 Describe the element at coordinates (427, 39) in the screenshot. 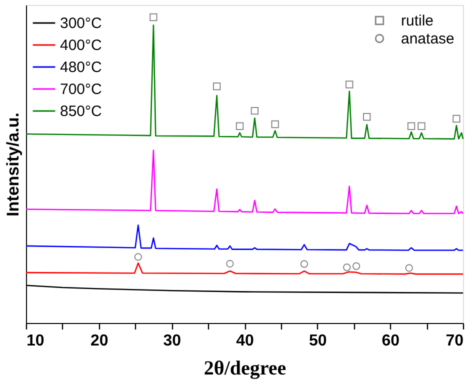

I see `legend-label: anatase` at that location.